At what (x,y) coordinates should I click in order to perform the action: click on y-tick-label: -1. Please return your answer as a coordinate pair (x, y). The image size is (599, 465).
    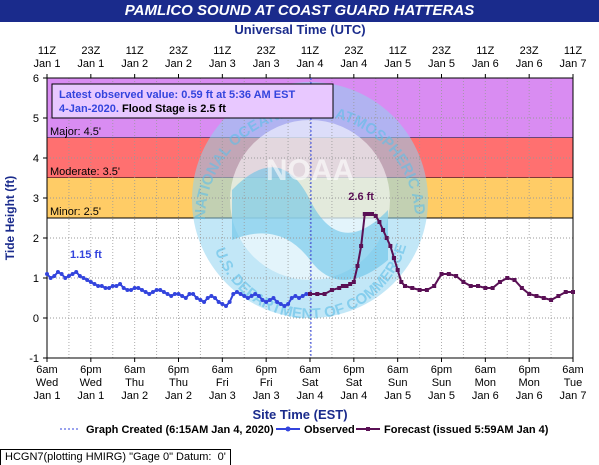
    Looking at the image, I should click on (34, 359).